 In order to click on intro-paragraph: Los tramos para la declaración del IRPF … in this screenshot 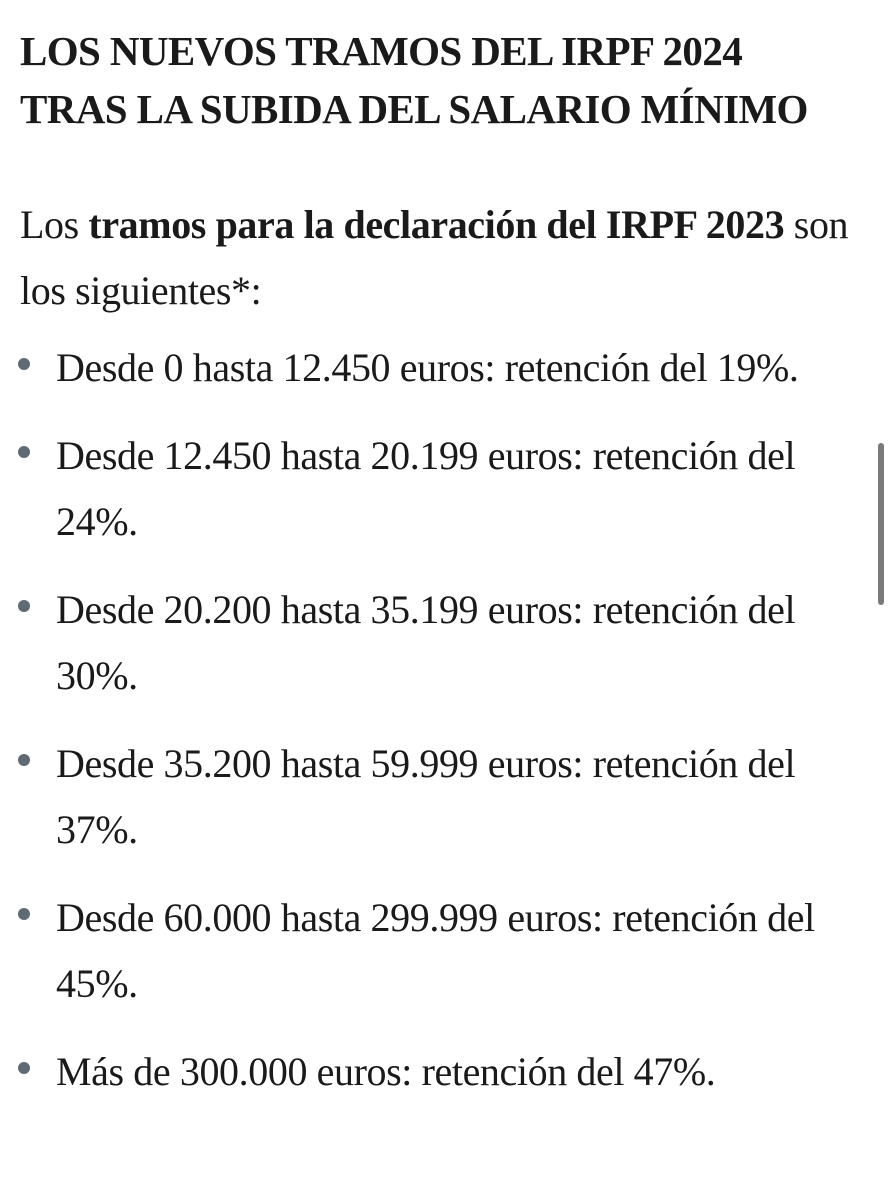, I will do `click(450, 258)`.